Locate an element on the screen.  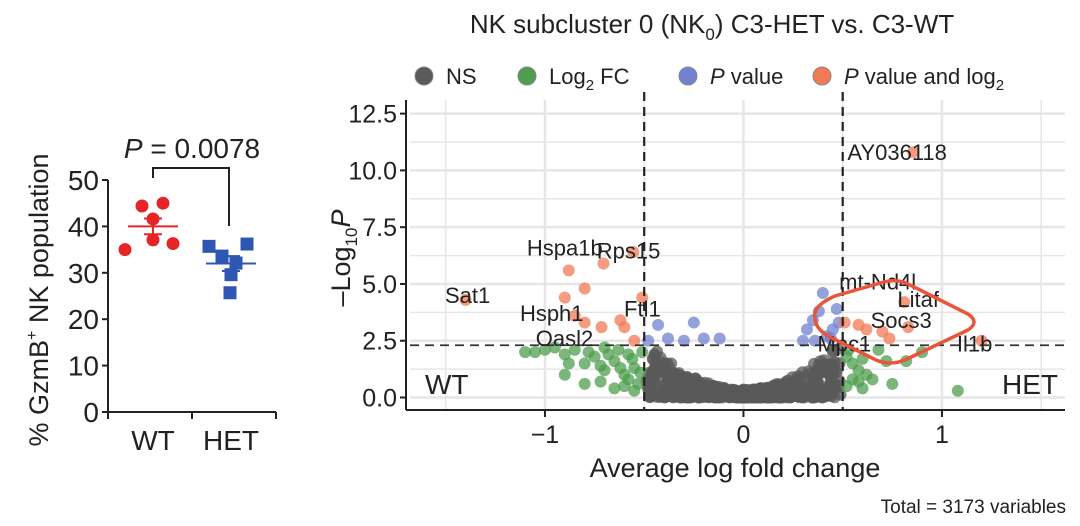
legend-item-label: NS is located at coordinates (461, 76).